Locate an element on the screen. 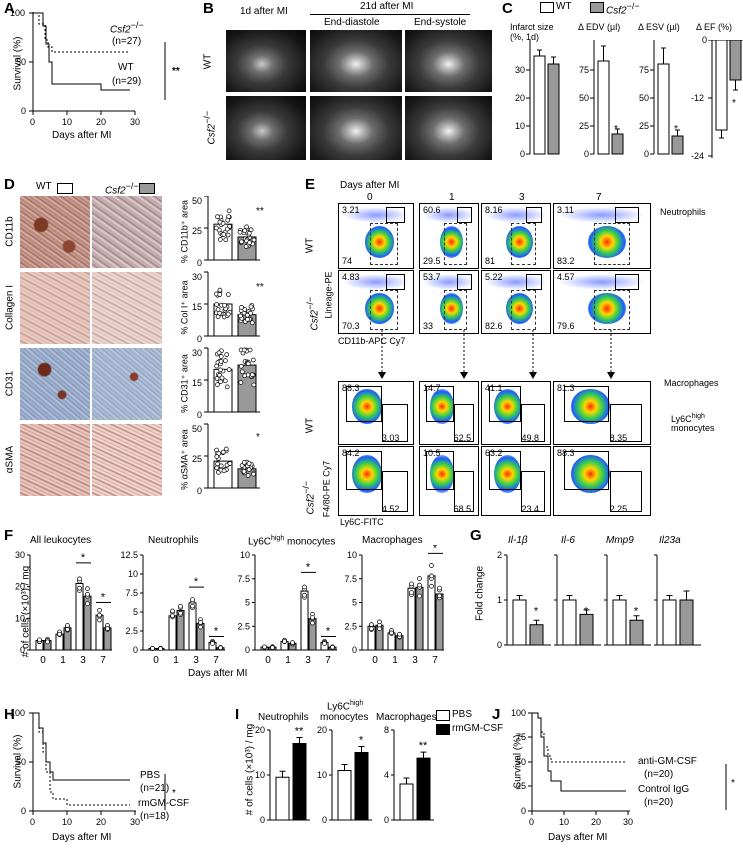 The height and width of the screenshot is (851, 743). b-mri-wt-ed is located at coordinates (356, 61).